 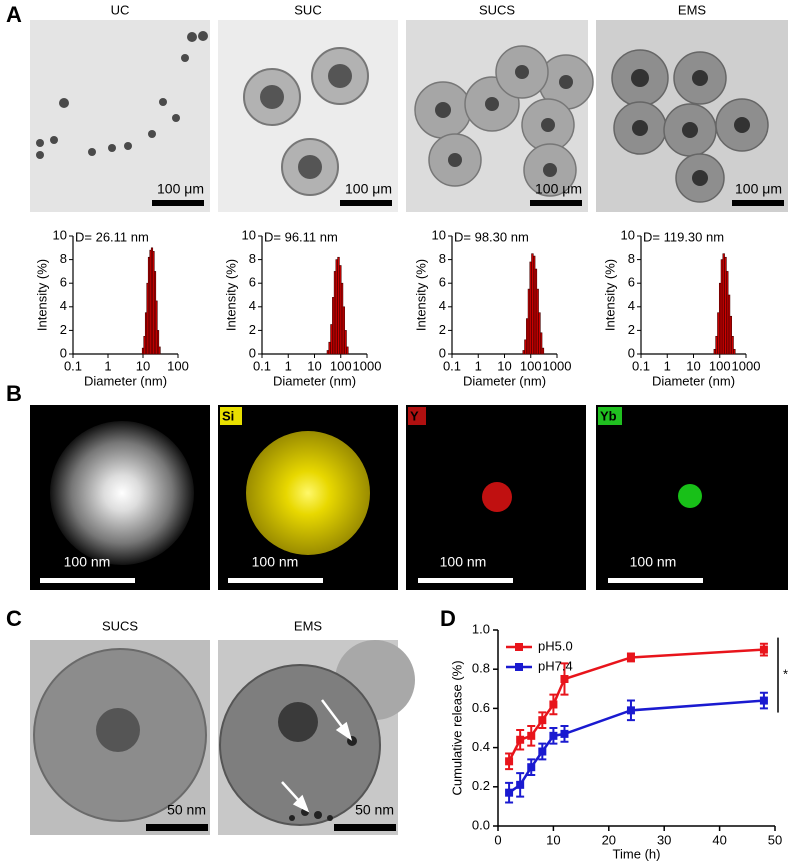 I want to click on y-tick-label: 0.6, so click(x=481, y=707).